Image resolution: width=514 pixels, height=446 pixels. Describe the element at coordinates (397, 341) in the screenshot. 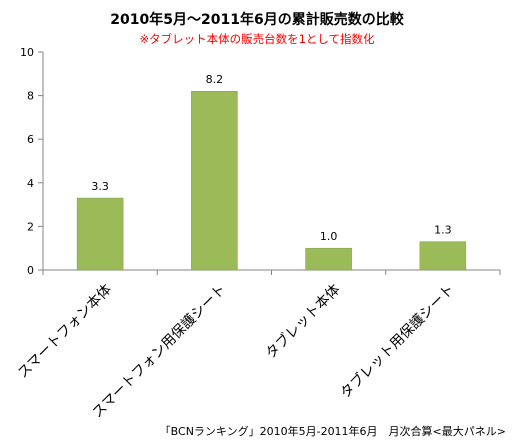

I see `x-category-label: タブレット用保護シート` at that location.